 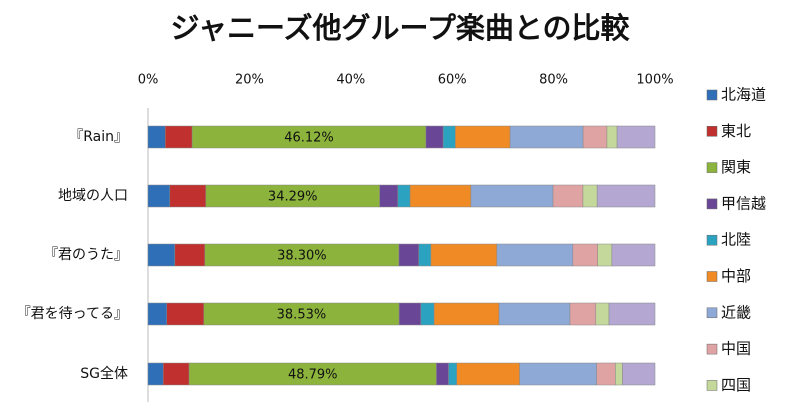 I want to click on chart-title: ジャニーズ他グループ楽曲との比較, so click(x=400, y=28).